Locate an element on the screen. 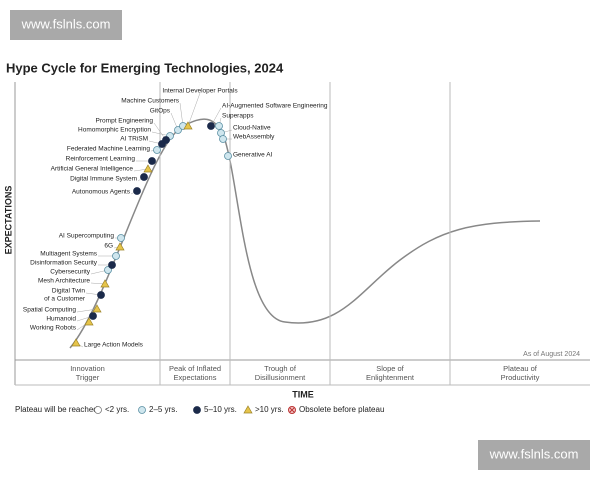 This screenshot has height=480, width=600. item-label: 6G is located at coordinates (108, 246).